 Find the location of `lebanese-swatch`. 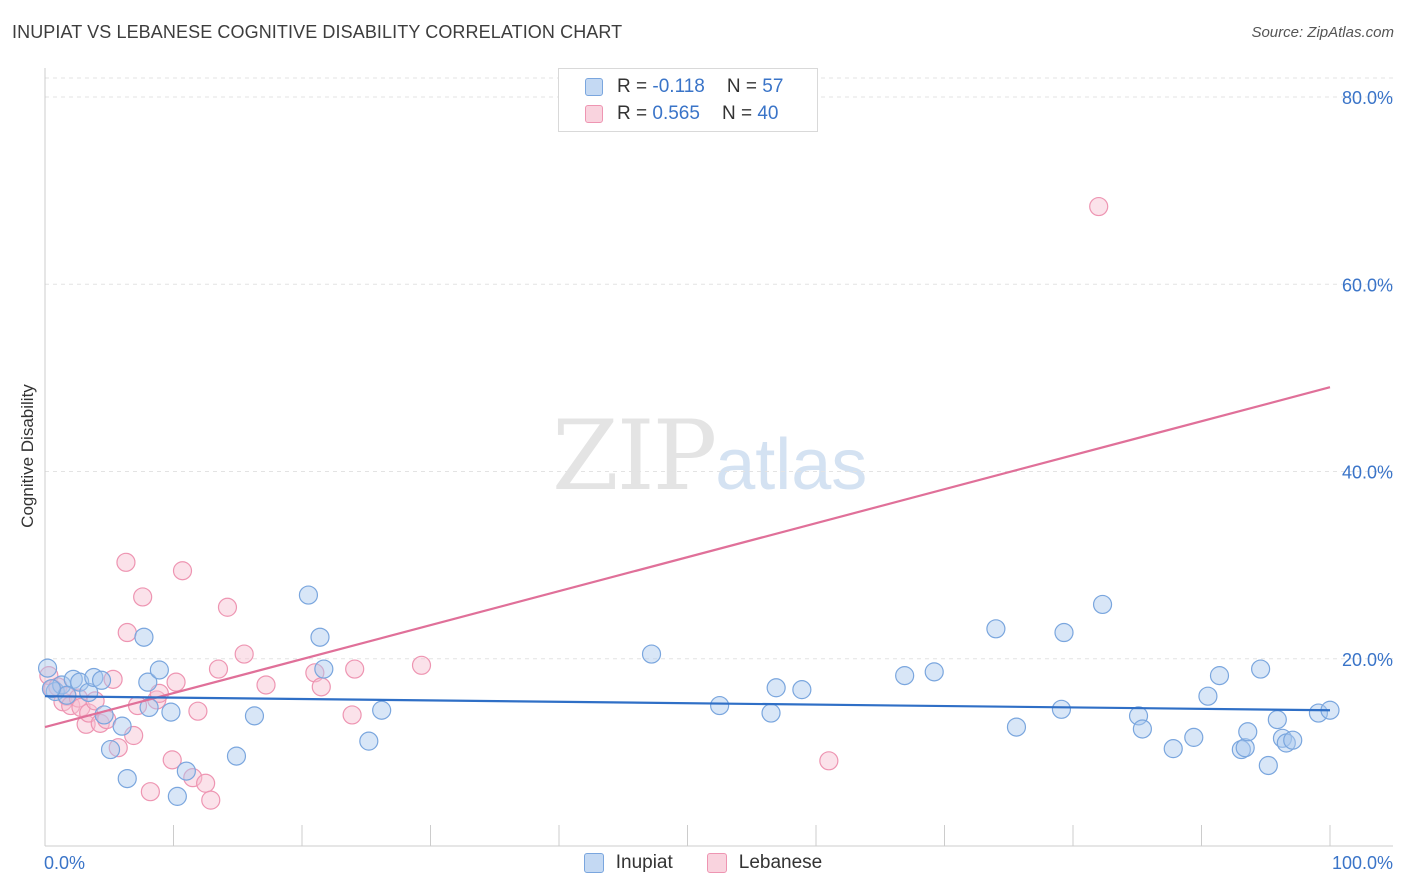

lebanese-swatch is located at coordinates (594, 114).